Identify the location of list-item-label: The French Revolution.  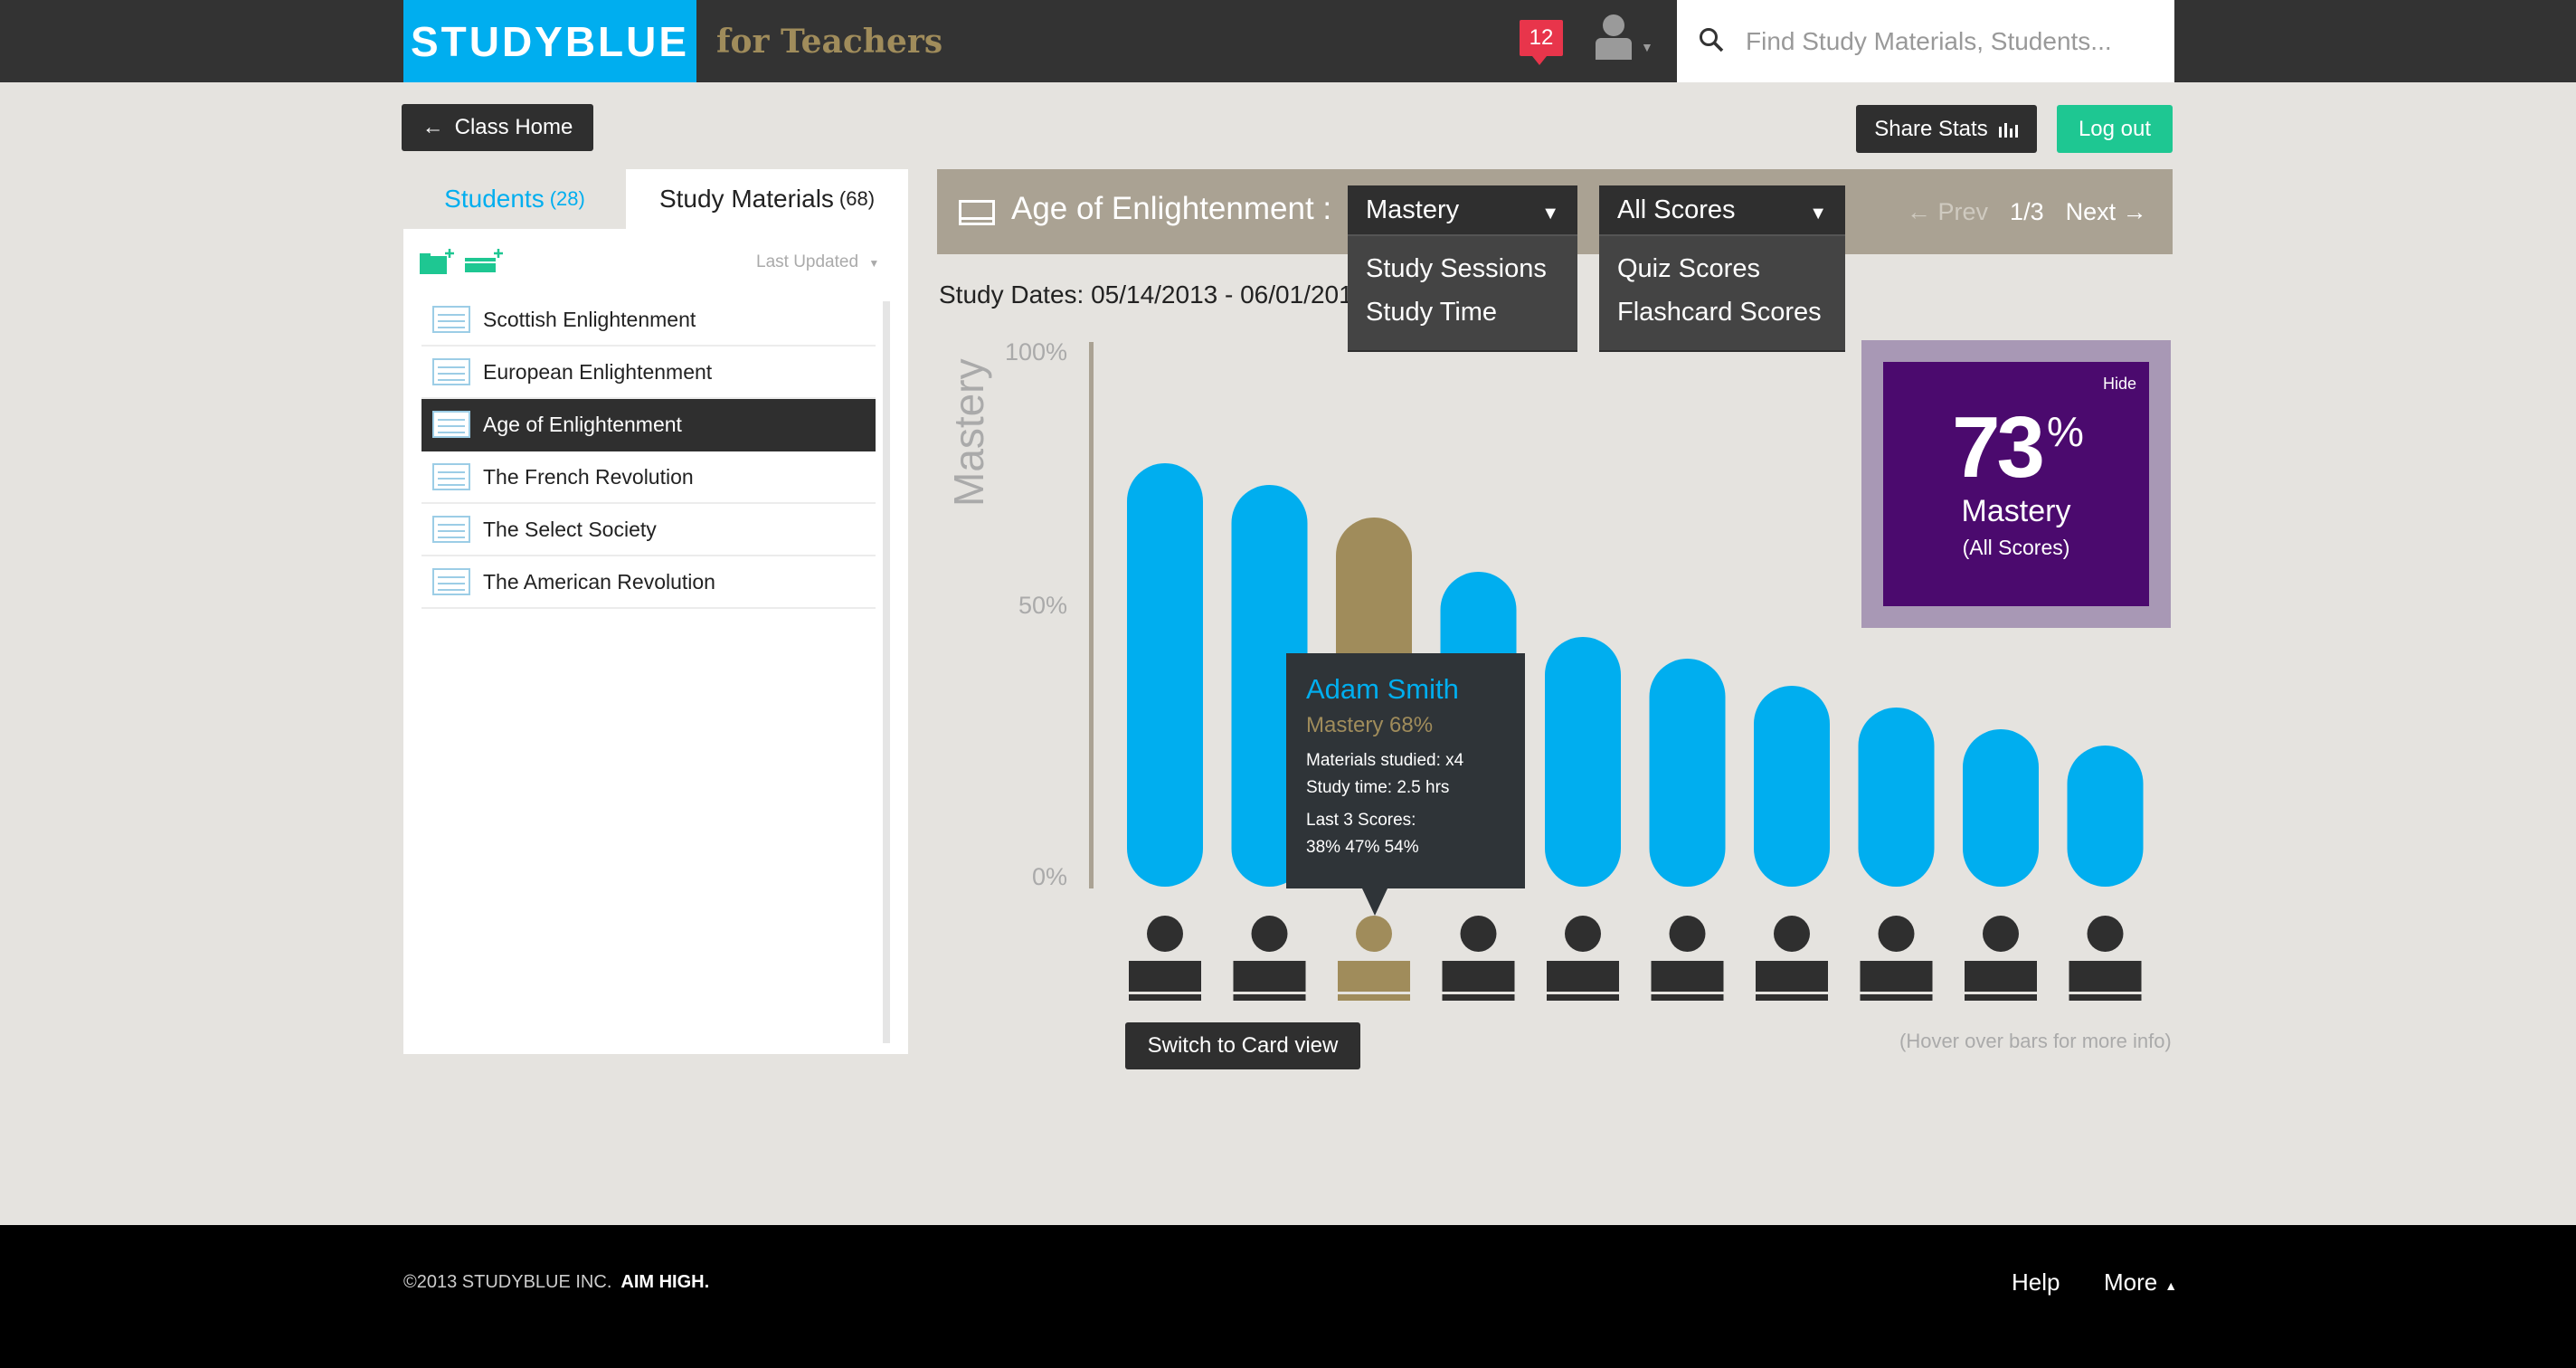
(589, 477).